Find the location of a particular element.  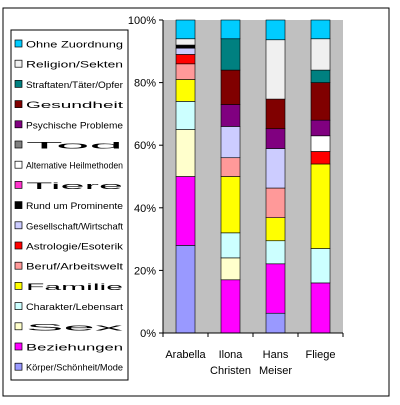

legend-label: Beziehungen is located at coordinates (74, 348).